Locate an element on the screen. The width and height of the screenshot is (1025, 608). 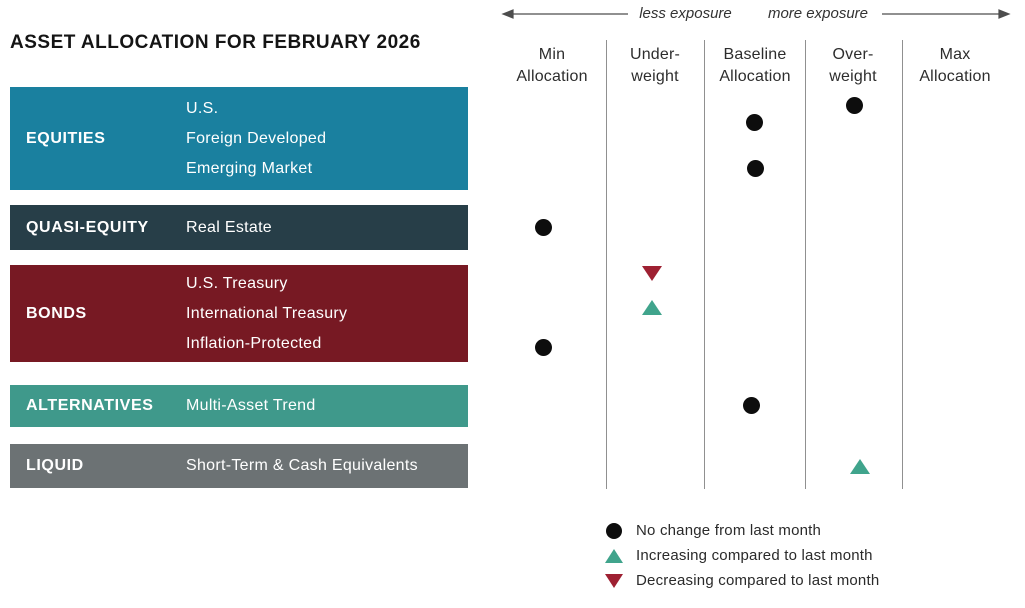
legend-label: No change from last month is located at coordinates (729, 530).